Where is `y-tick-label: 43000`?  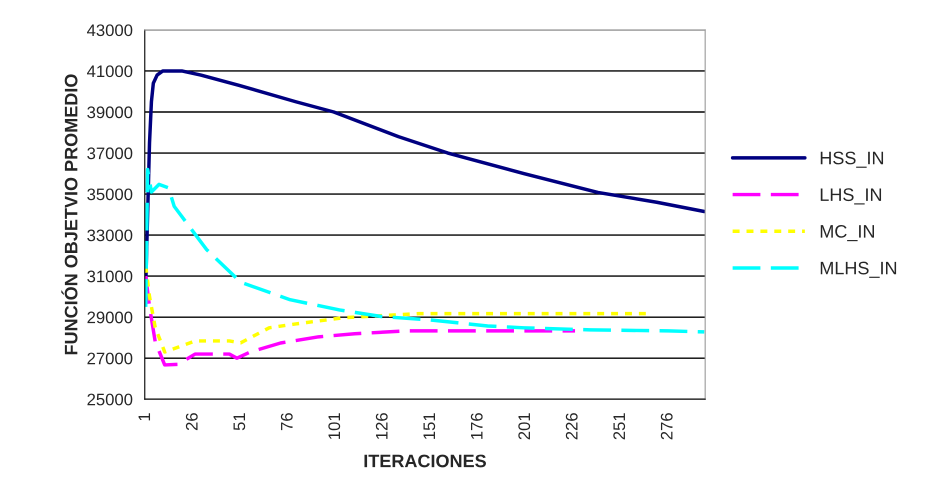
y-tick-label: 43000 is located at coordinates (109, 30).